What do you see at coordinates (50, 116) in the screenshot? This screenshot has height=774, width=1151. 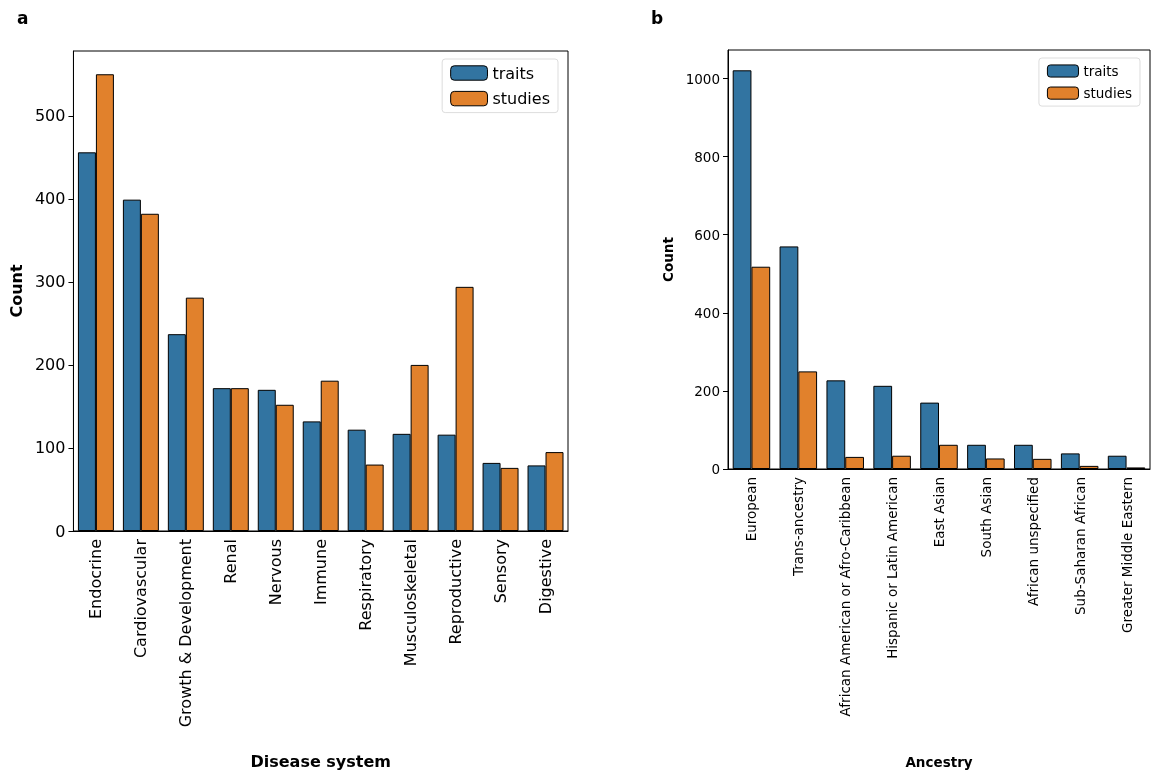 I see `y-tick-label: 500` at bounding box center [50, 116].